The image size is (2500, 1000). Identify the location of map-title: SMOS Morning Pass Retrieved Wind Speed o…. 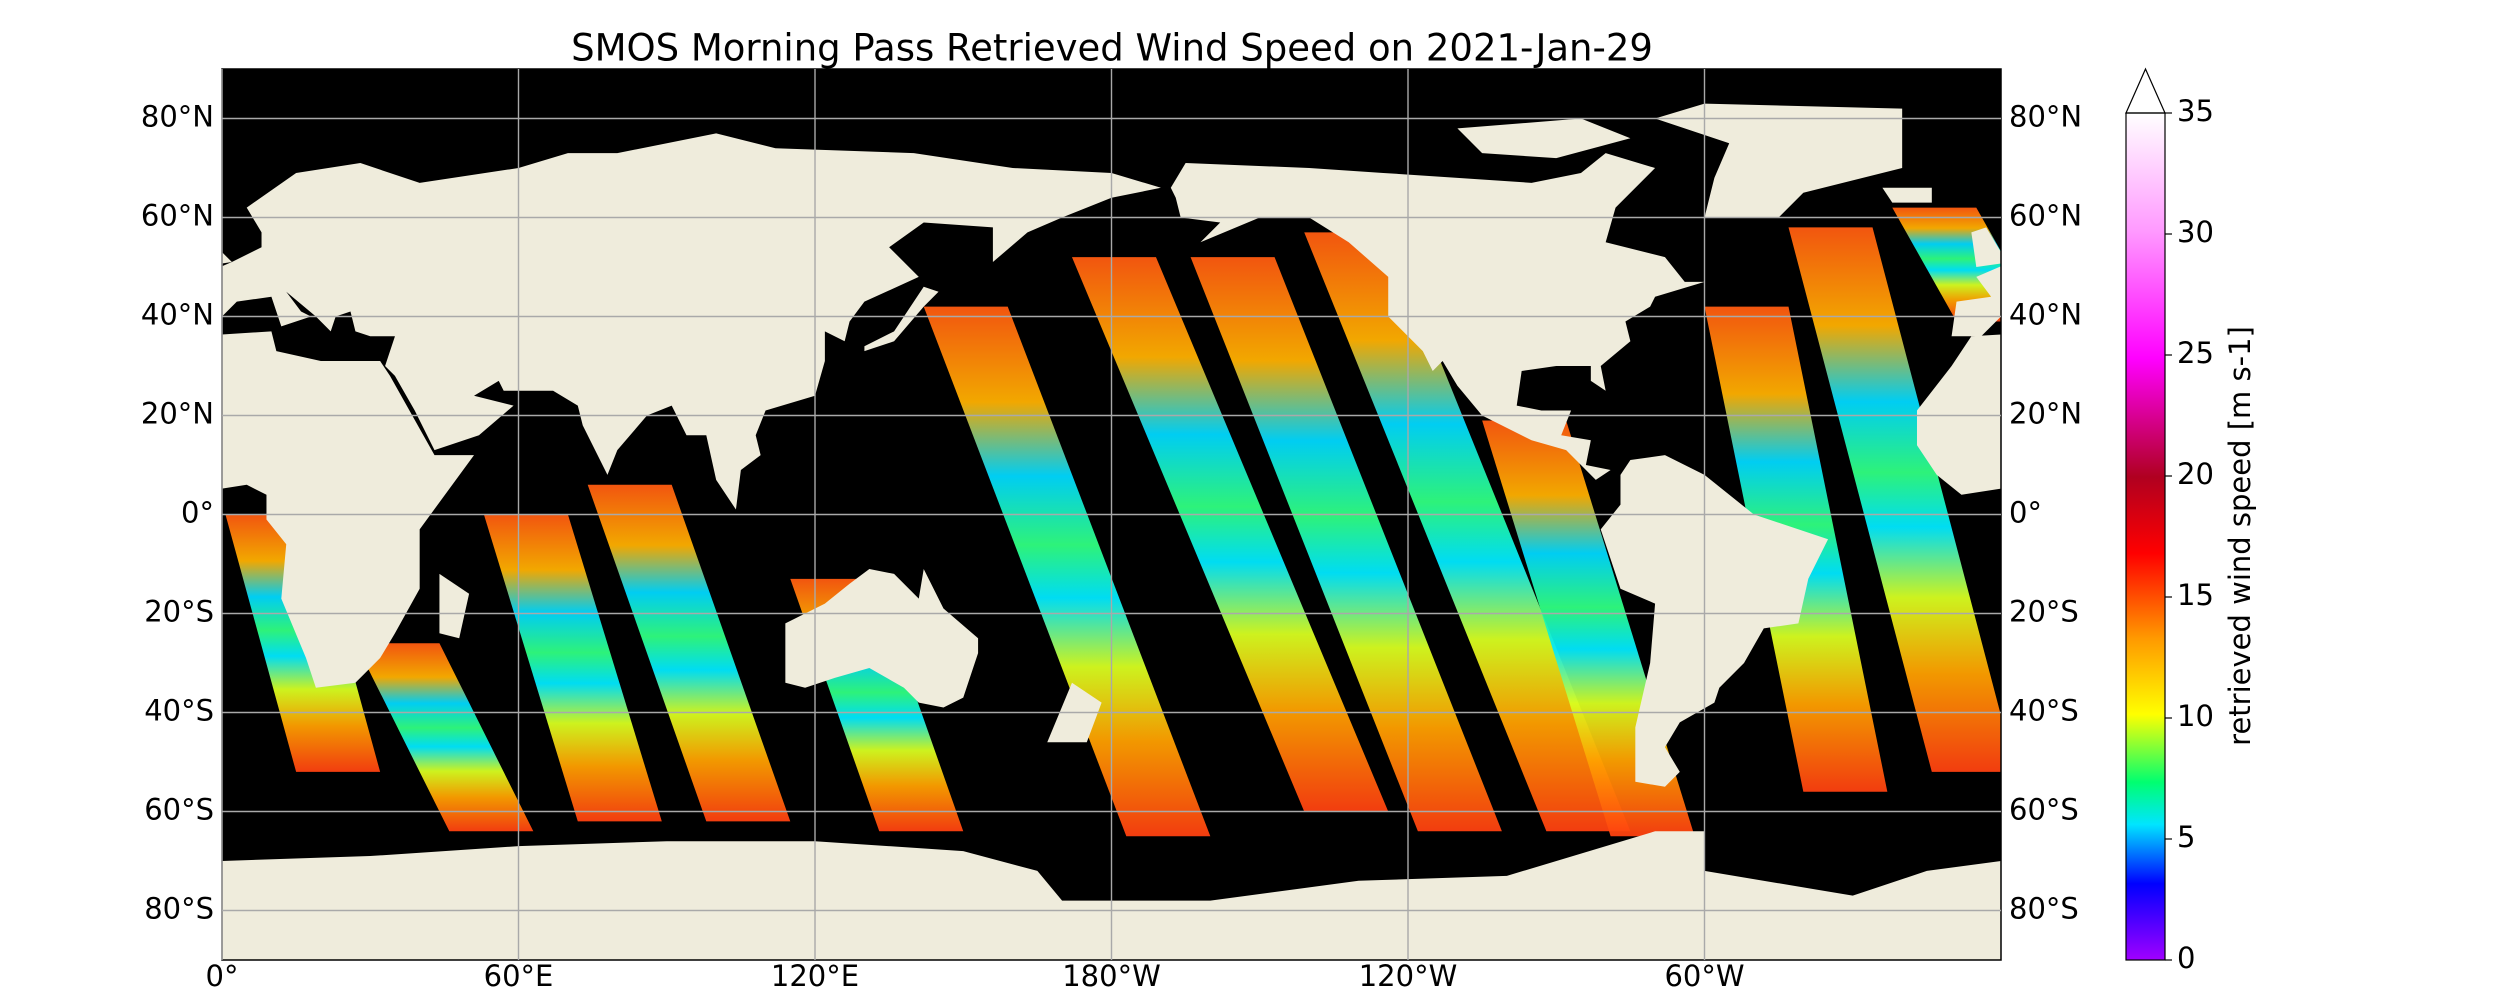
(1112, 48).